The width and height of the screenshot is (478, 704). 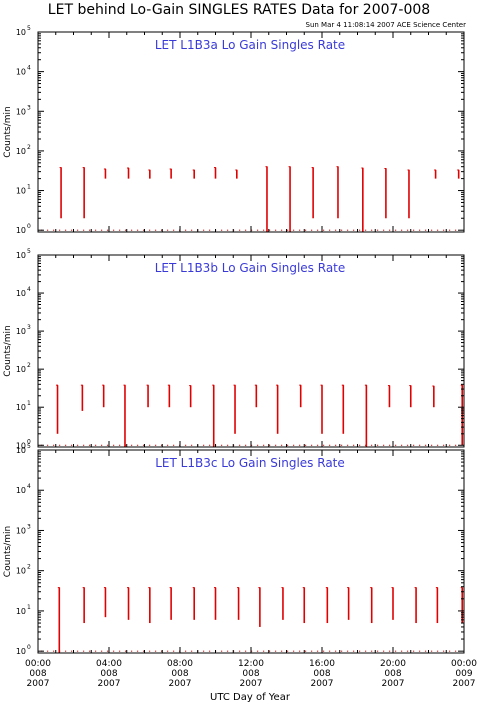 I want to click on x-tick-doy: 009, so click(x=463, y=674).